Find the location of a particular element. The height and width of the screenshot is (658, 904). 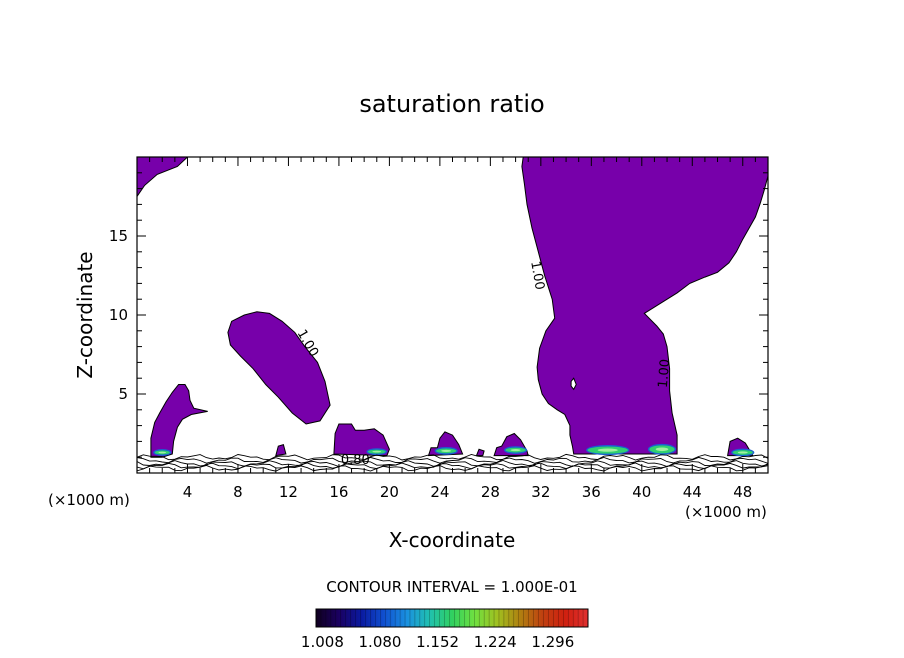

chart-title: saturation ratio is located at coordinates (451, 104).